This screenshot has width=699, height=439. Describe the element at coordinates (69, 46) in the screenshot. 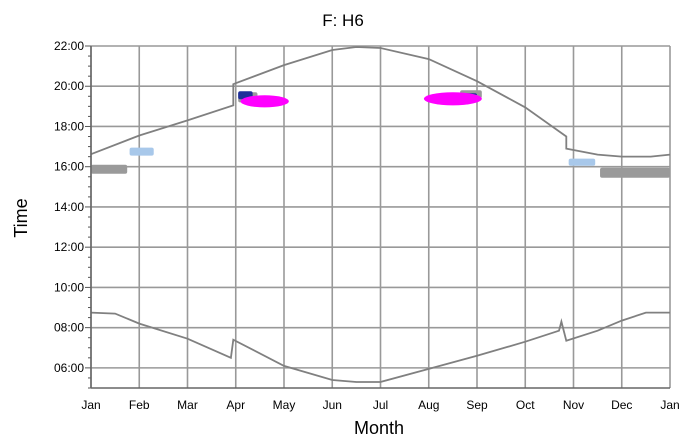

I see `y-tick-label: 22:00` at that location.